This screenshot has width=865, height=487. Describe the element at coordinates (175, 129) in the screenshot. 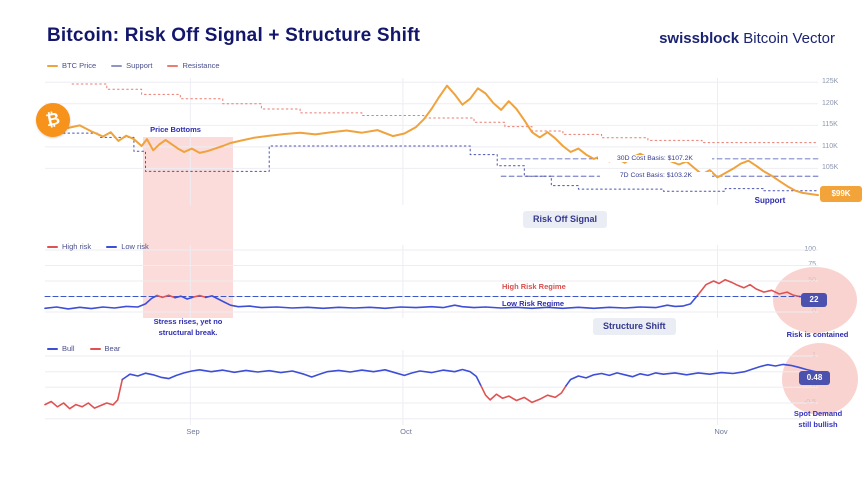

I see `price-bottoms-annotation: Price Bottoms` at that location.